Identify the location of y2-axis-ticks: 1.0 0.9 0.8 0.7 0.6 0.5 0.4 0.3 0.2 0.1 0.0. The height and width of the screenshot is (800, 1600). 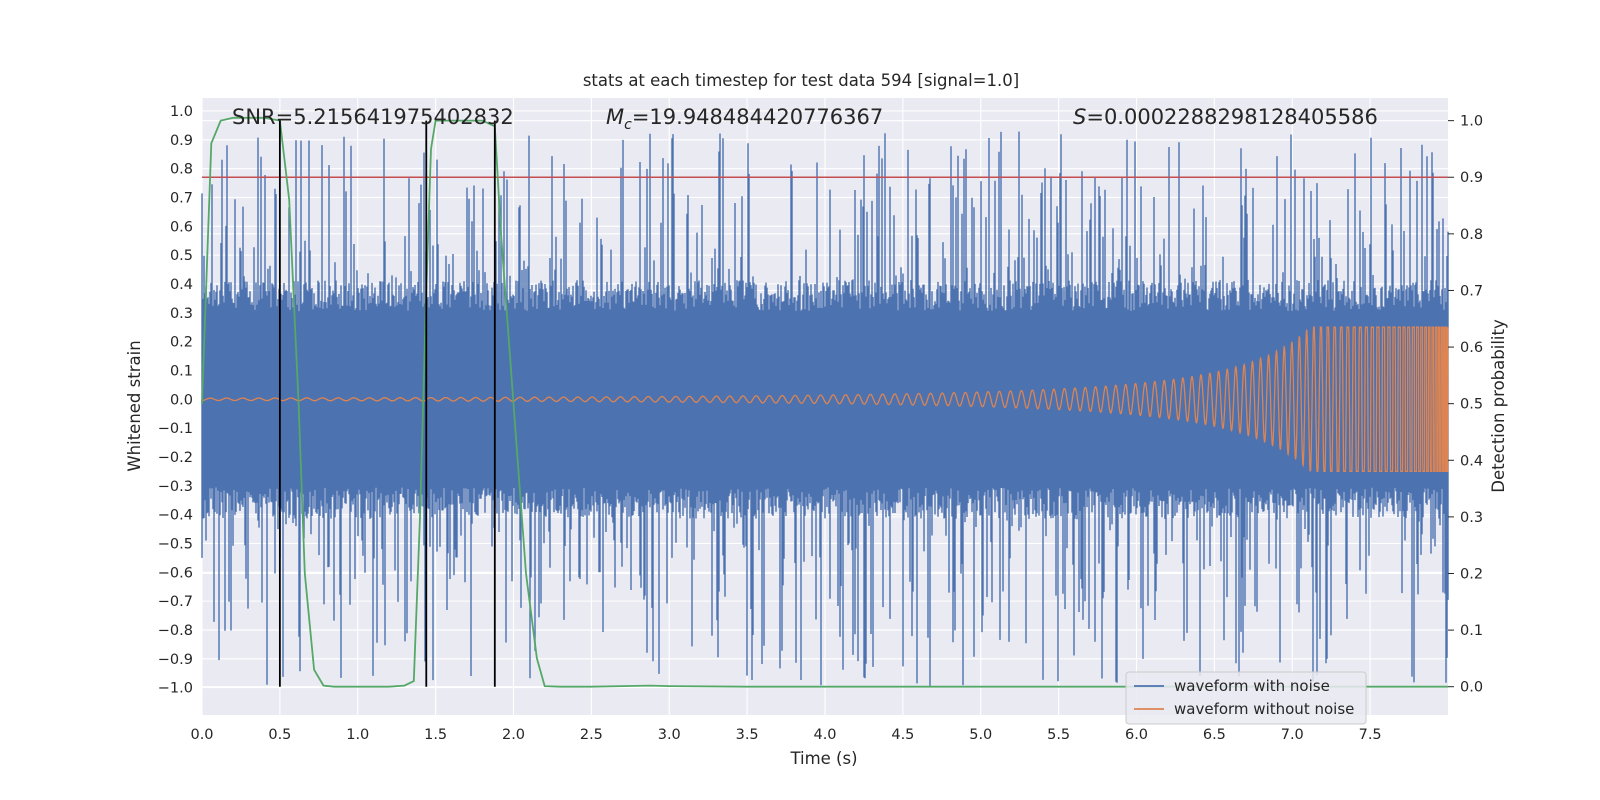
(1465, 405).